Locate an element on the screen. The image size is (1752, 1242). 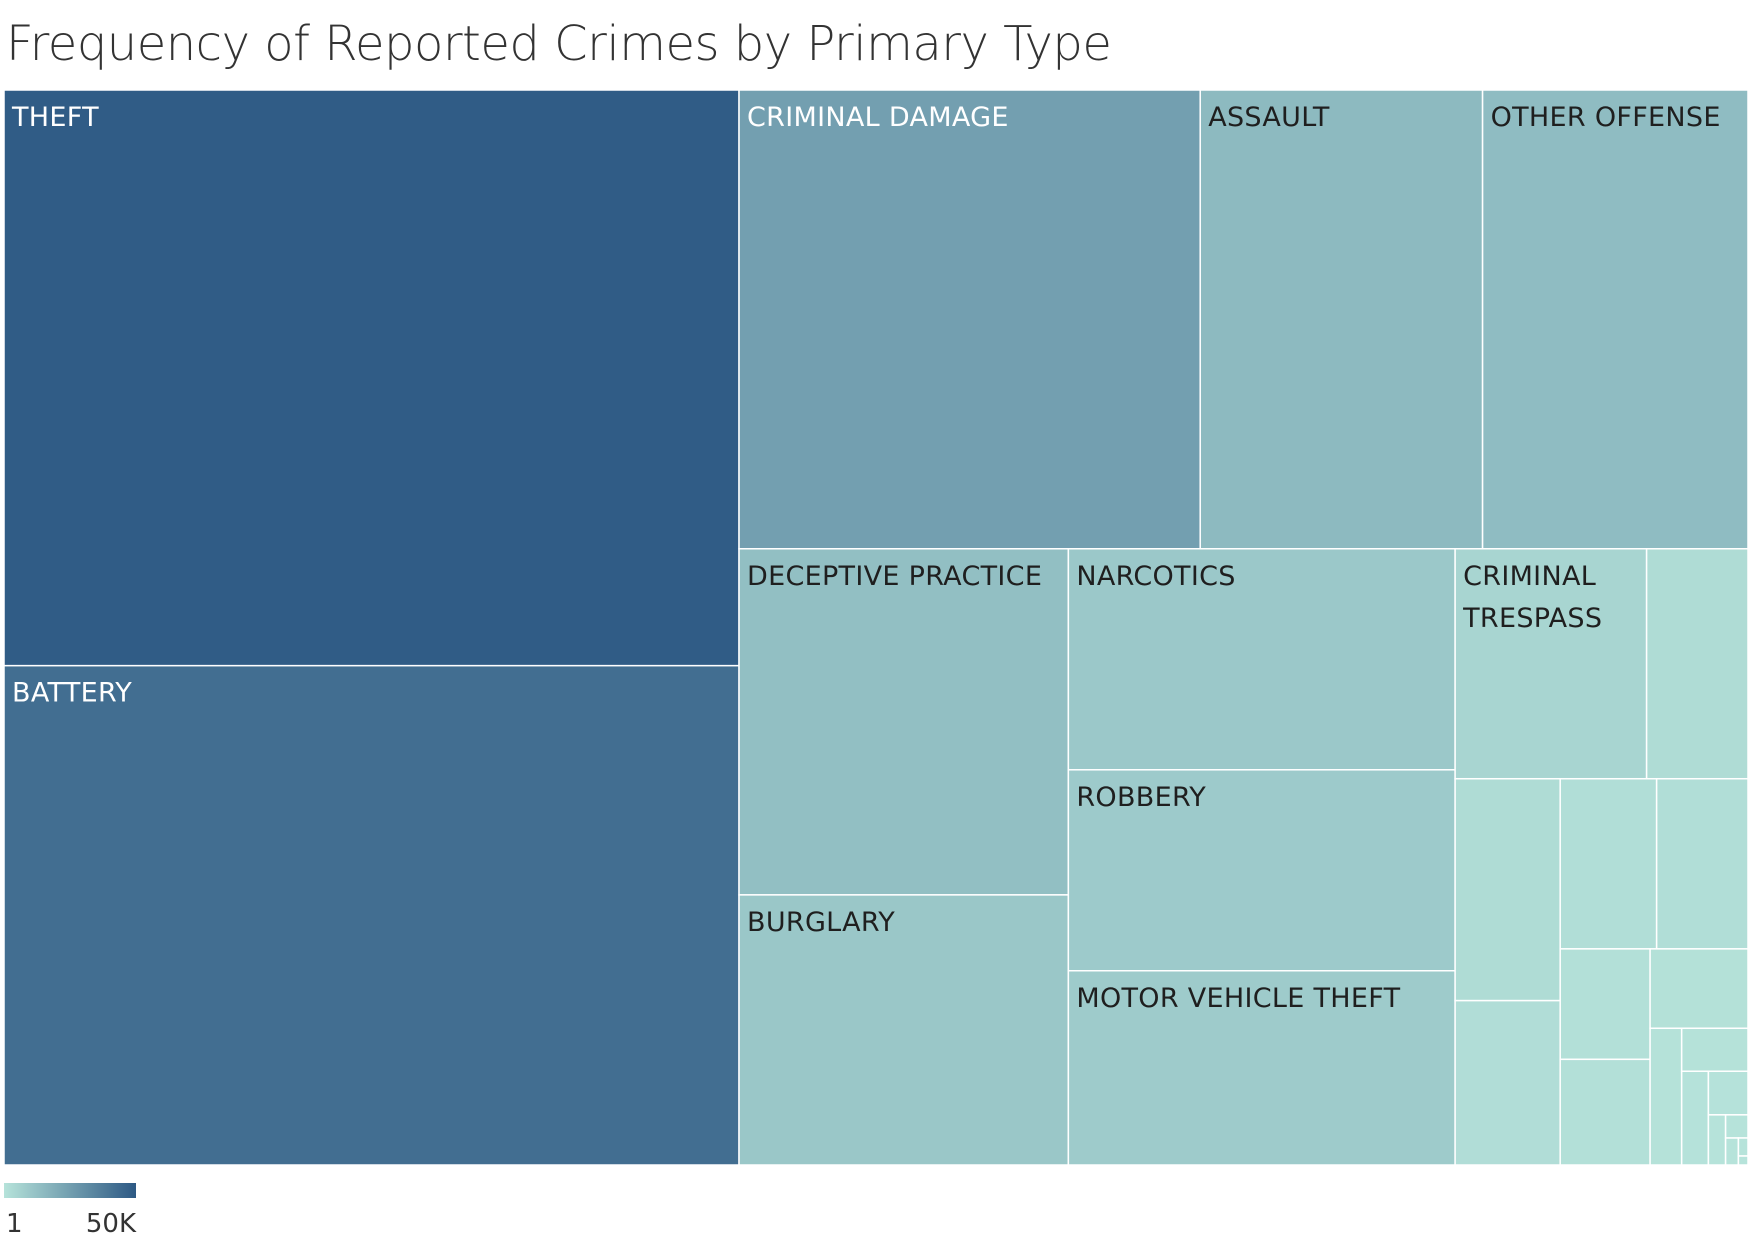
treemap-cell-assault: ASSAULT is located at coordinates (1341, 319).